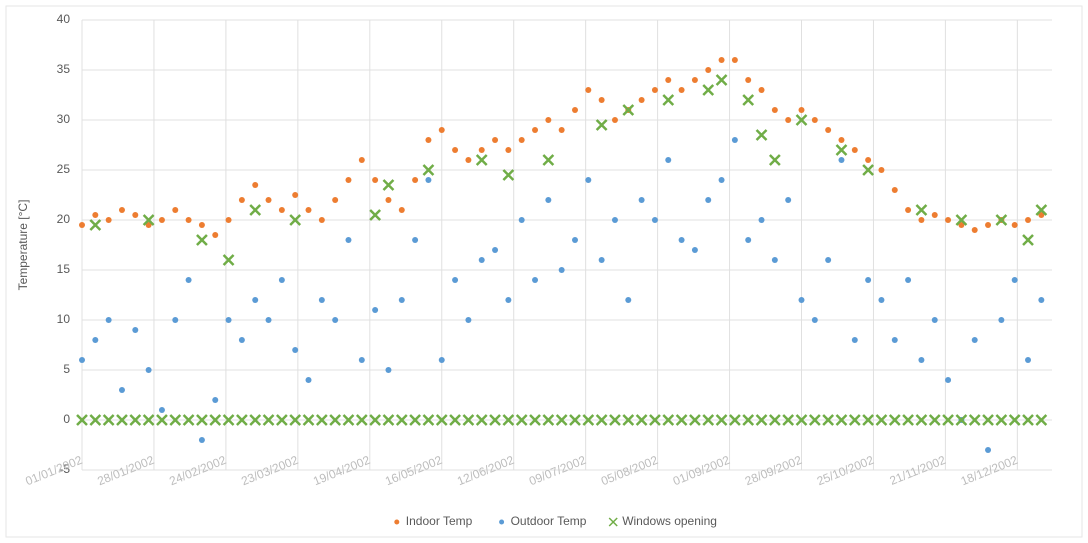 This screenshot has width=1088, height=543. What do you see at coordinates (502, 522) in the screenshot?
I see `legend-marker` at bounding box center [502, 522].